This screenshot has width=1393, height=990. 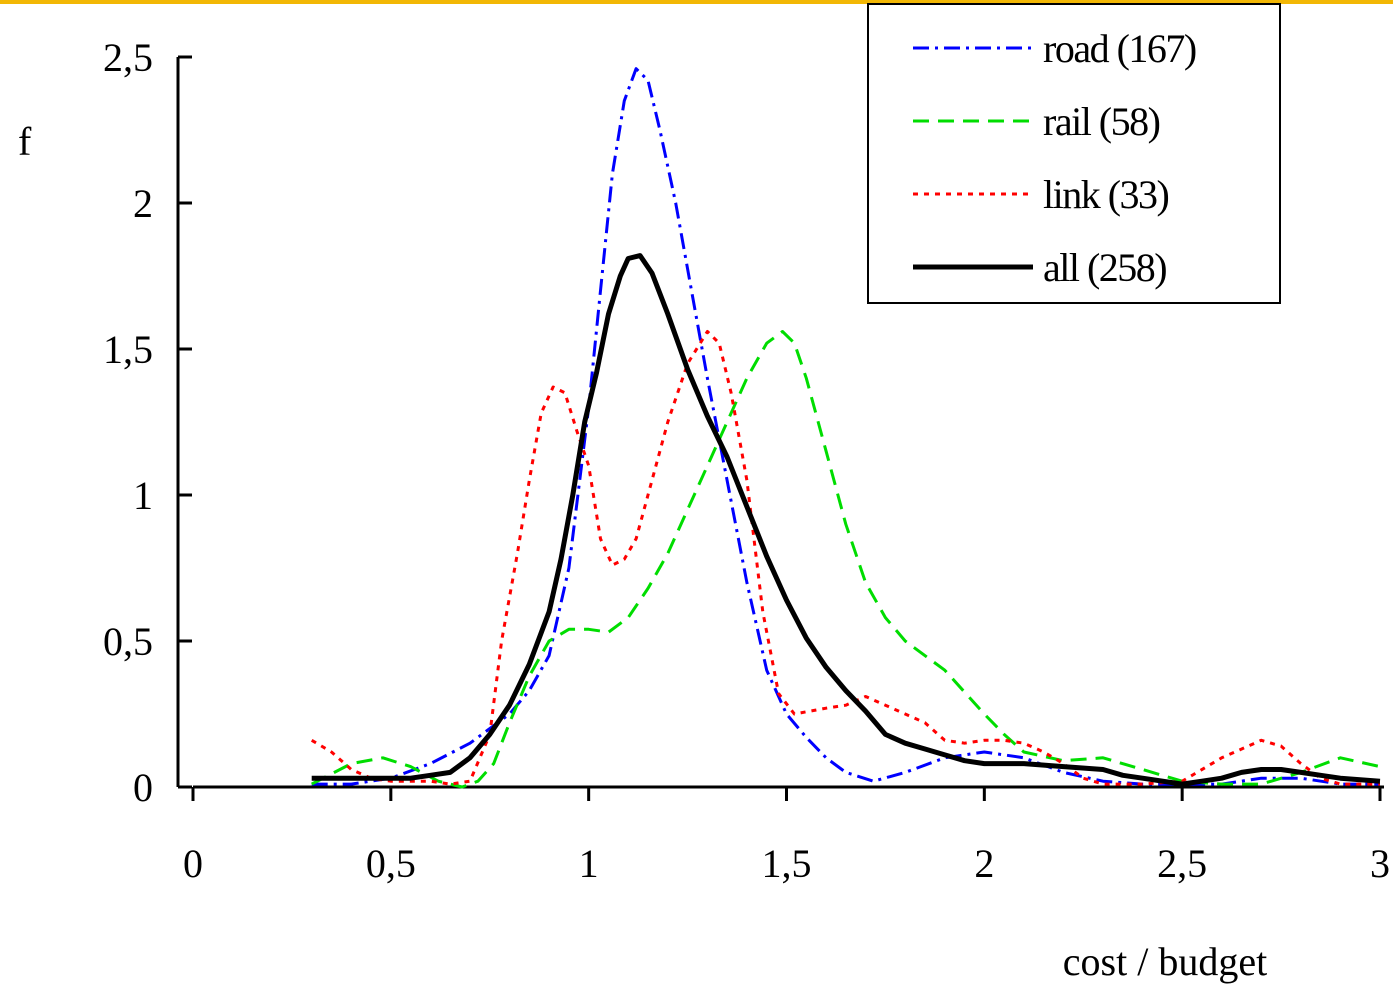 What do you see at coordinates (787, 863) in the screenshot?
I see `x-tick-label: 1,5` at bounding box center [787, 863].